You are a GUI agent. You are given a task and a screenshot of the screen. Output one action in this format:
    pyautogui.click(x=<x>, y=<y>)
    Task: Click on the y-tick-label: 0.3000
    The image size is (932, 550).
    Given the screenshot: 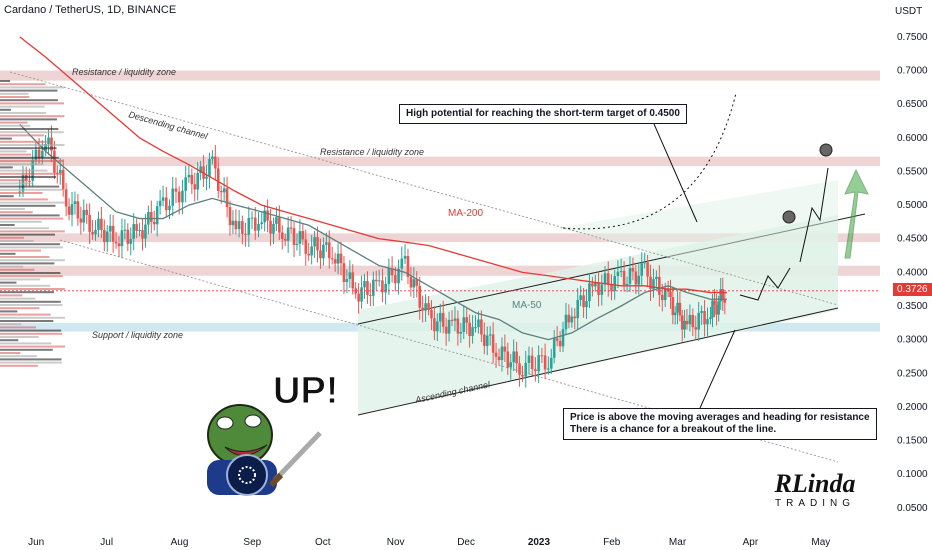 What is the action you would take?
    pyautogui.click(x=912, y=340)
    